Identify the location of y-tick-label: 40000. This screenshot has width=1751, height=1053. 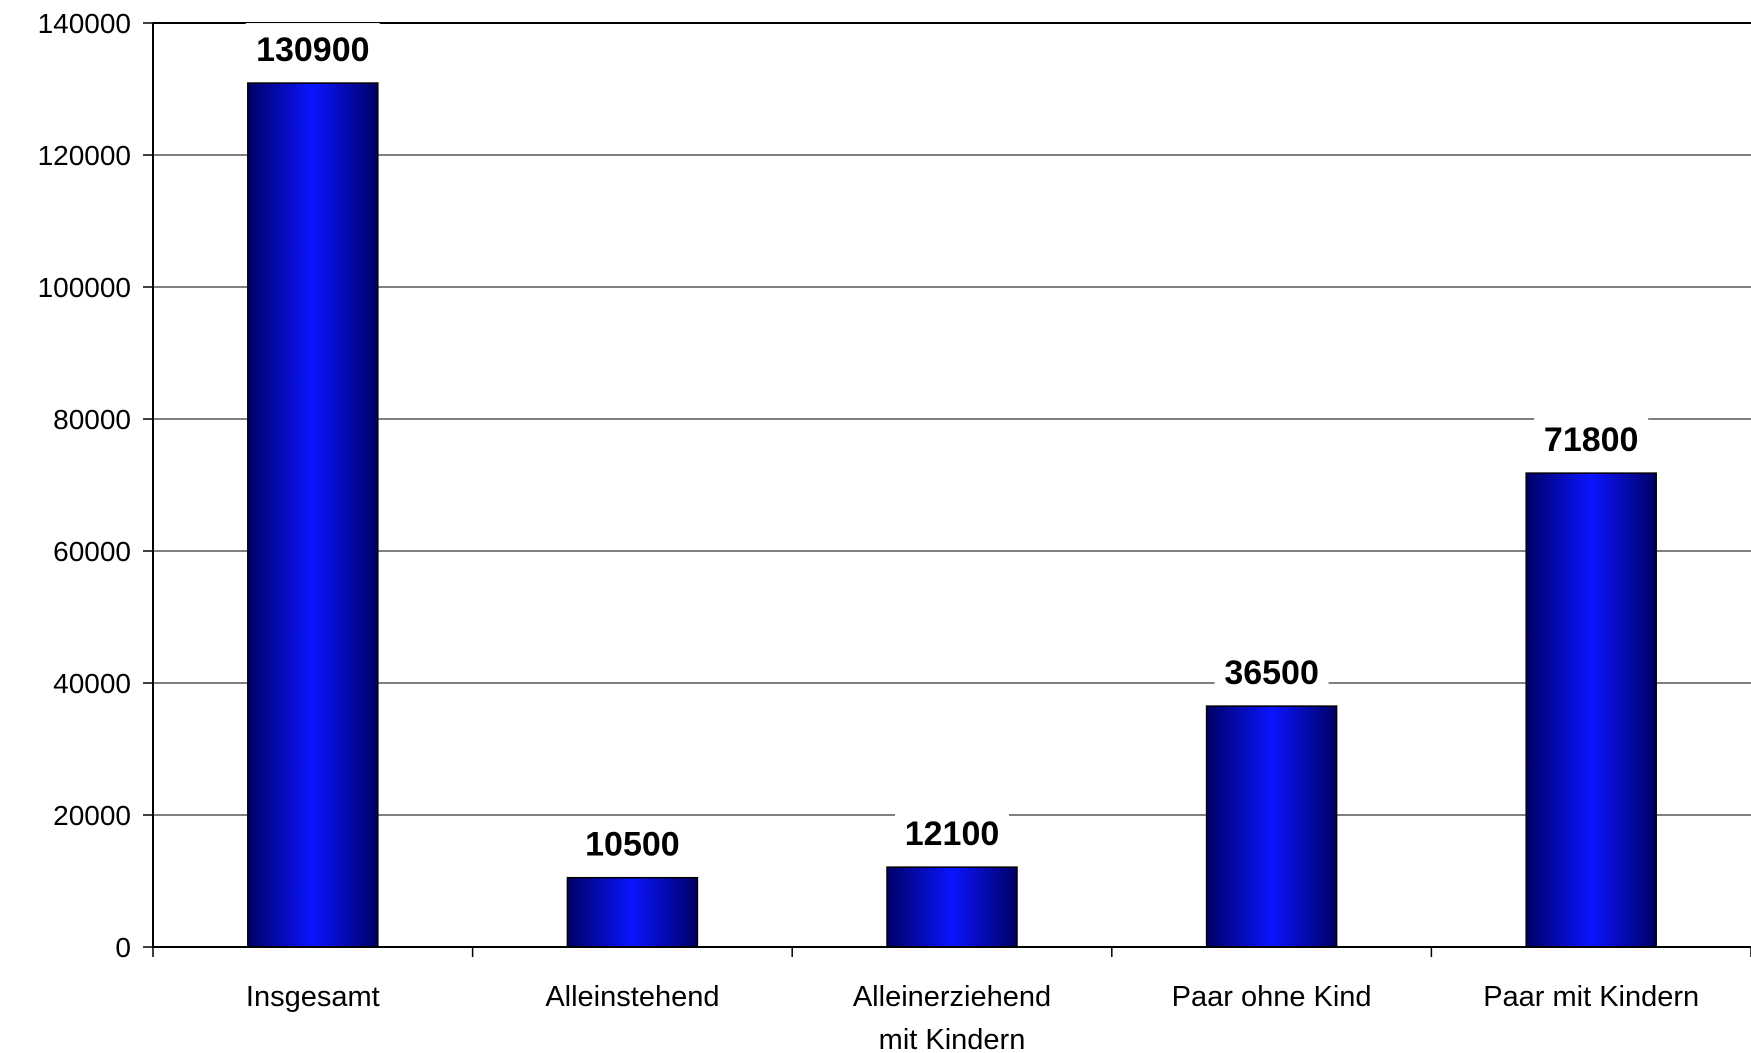
(92, 683).